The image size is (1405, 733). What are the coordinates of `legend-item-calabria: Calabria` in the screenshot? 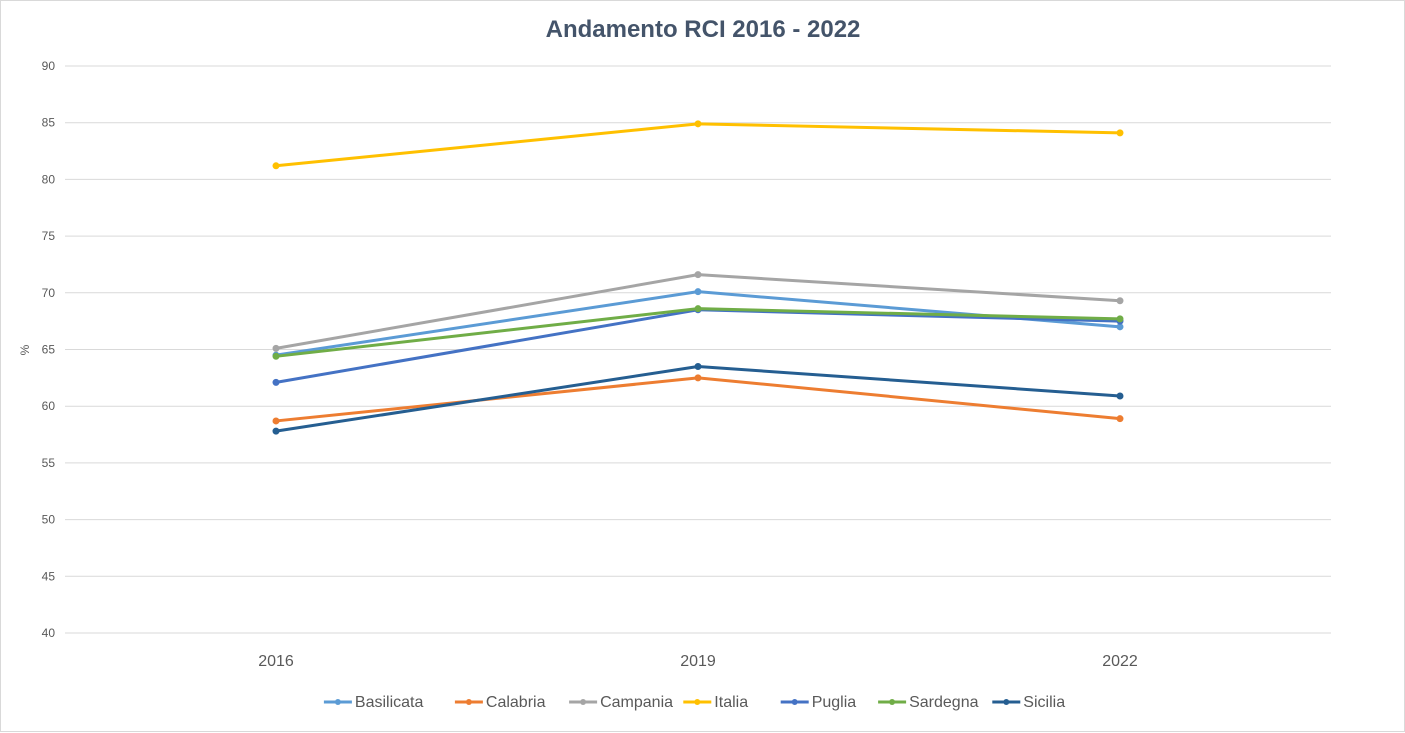 It's located at (500, 702).